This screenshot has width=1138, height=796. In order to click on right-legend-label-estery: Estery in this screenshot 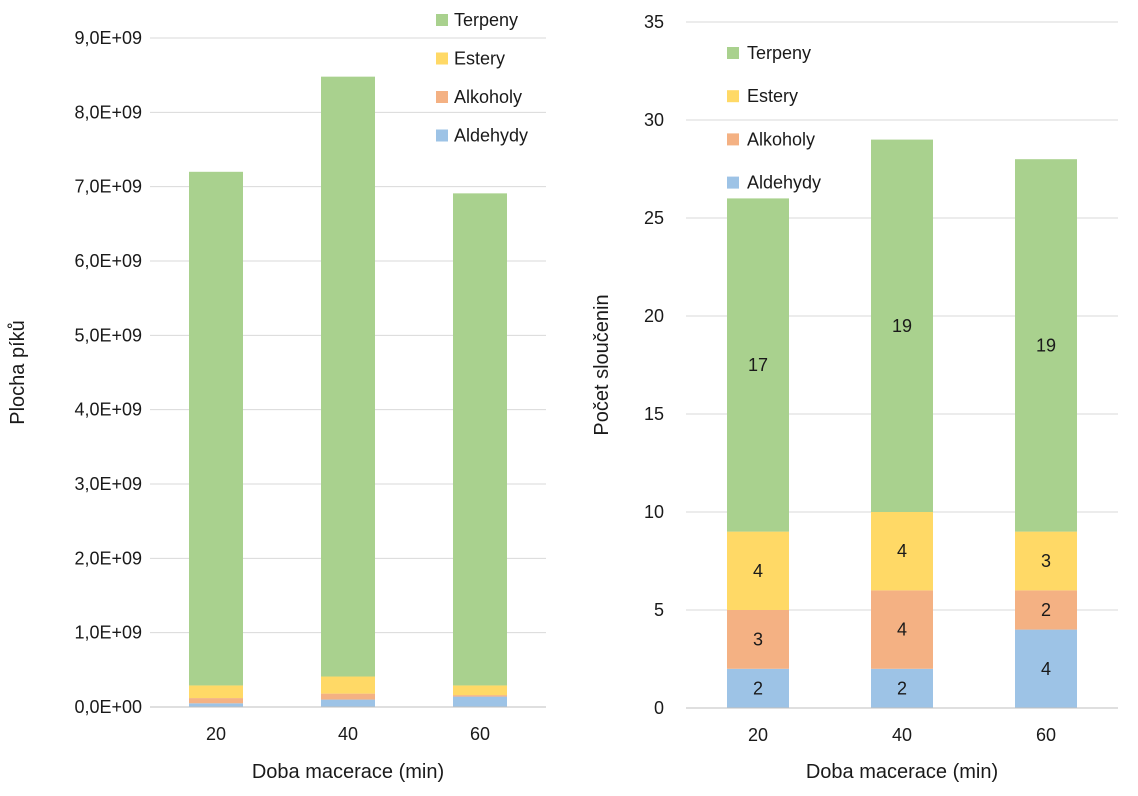, I will do `click(772, 96)`.